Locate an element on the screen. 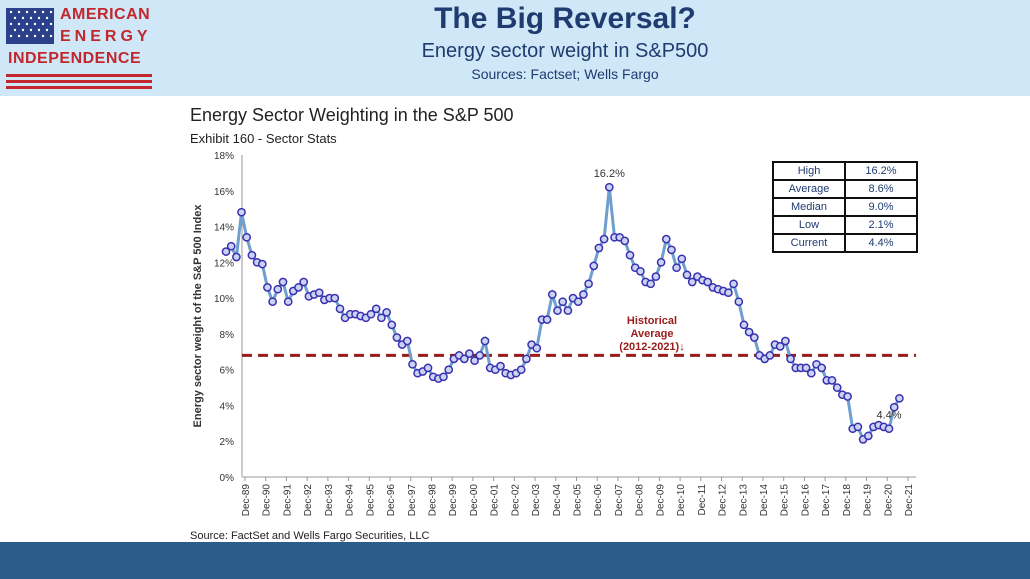 This screenshot has width=1030, height=579. x-tick-label: Dec-99 is located at coordinates (453, 500).